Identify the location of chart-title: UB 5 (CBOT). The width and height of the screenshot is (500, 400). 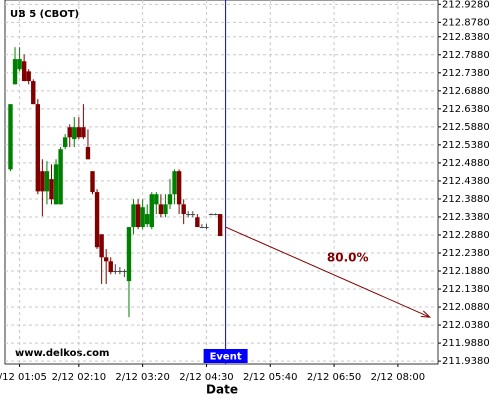
(44, 14).